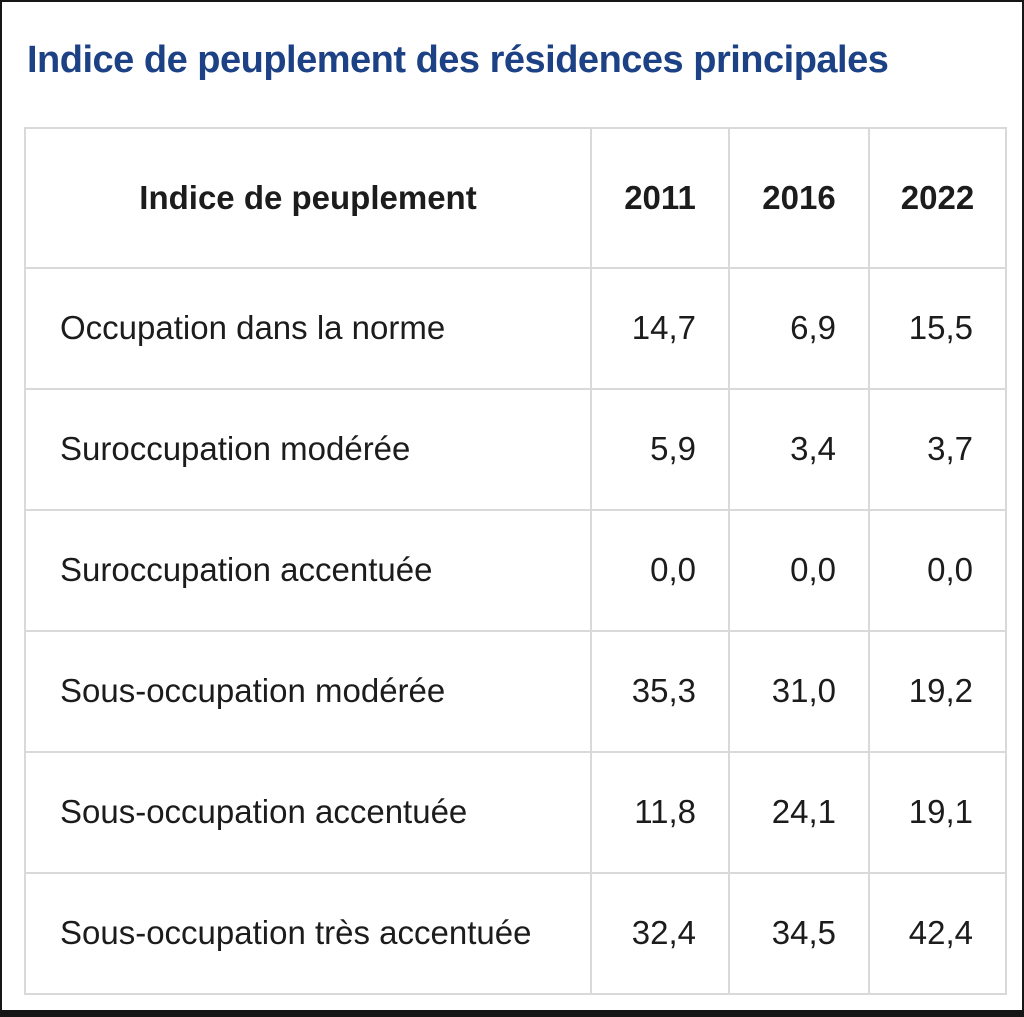  Describe the element at coordinates (937, 328) in the screenshot. I see `value-2022: 15,5` at that location.